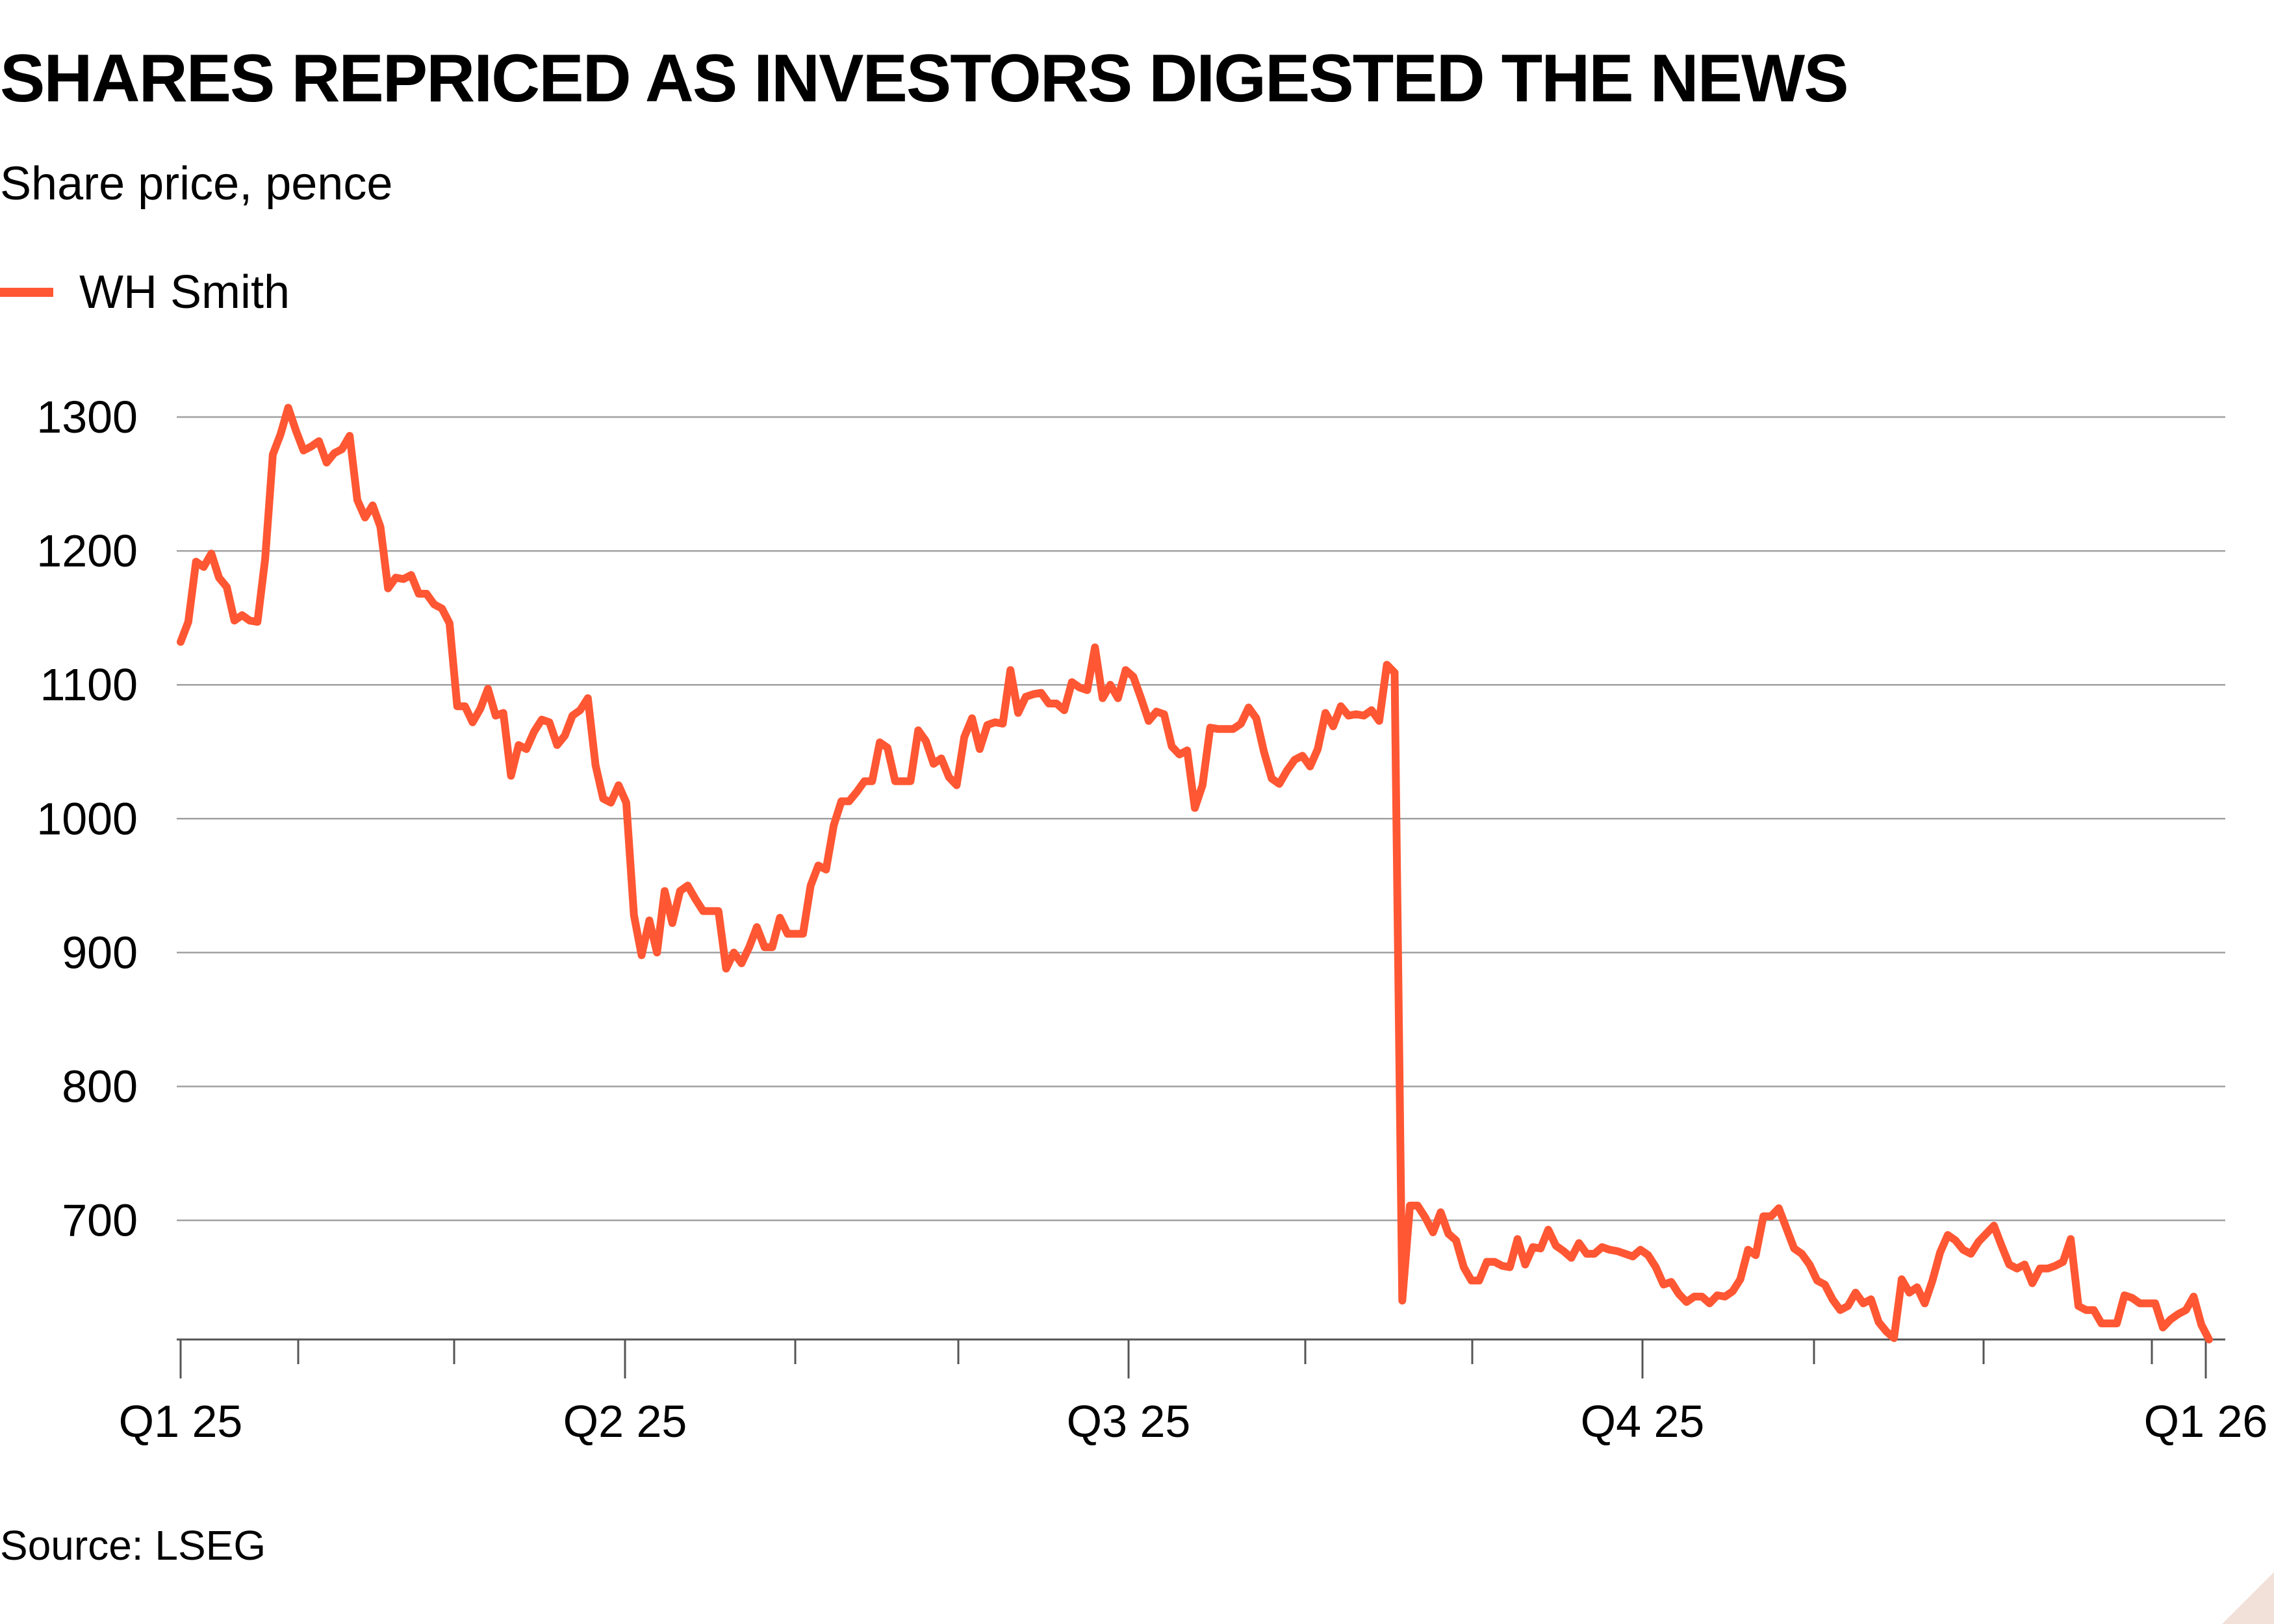  Describe the element at coordinates (87, 417) in the screenshot. I see `y-tick-label: 1300` at that location.